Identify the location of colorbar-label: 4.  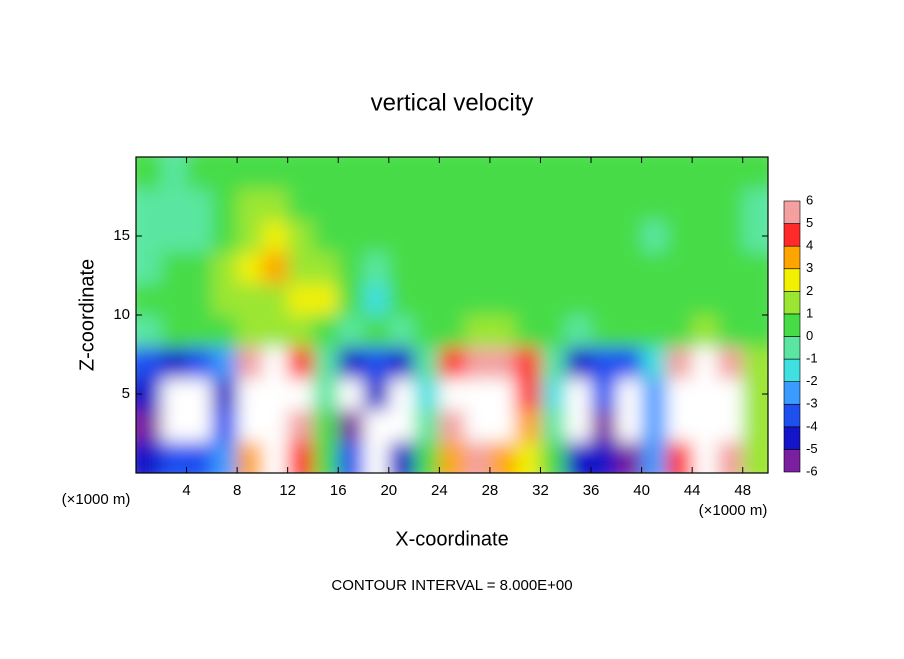
(809, 245).